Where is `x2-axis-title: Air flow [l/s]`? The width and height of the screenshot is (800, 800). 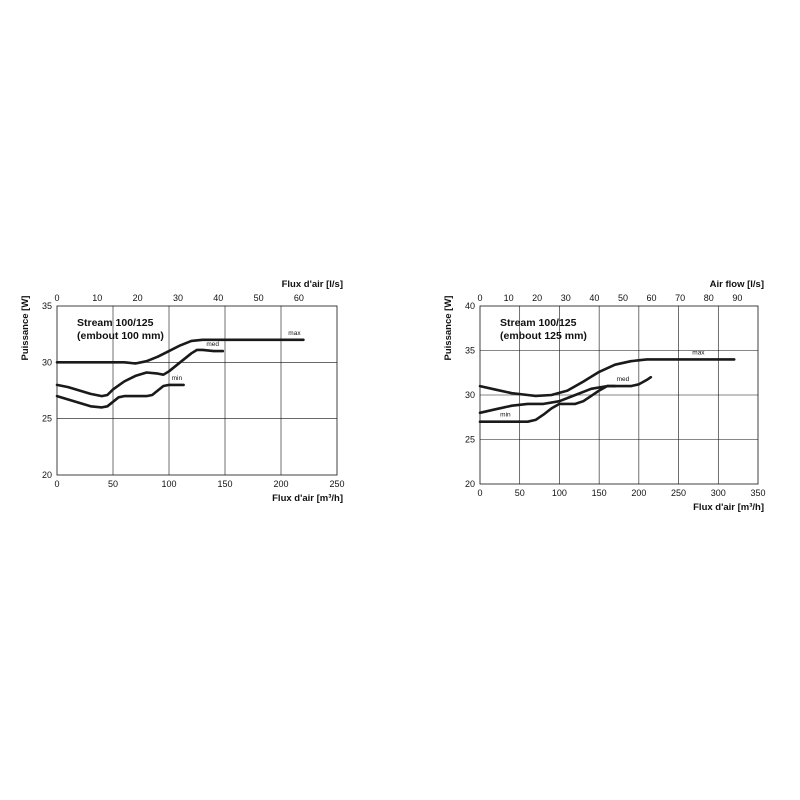 x2-axis-title: Air flow [l/s] is located at coordinates (737, 284).